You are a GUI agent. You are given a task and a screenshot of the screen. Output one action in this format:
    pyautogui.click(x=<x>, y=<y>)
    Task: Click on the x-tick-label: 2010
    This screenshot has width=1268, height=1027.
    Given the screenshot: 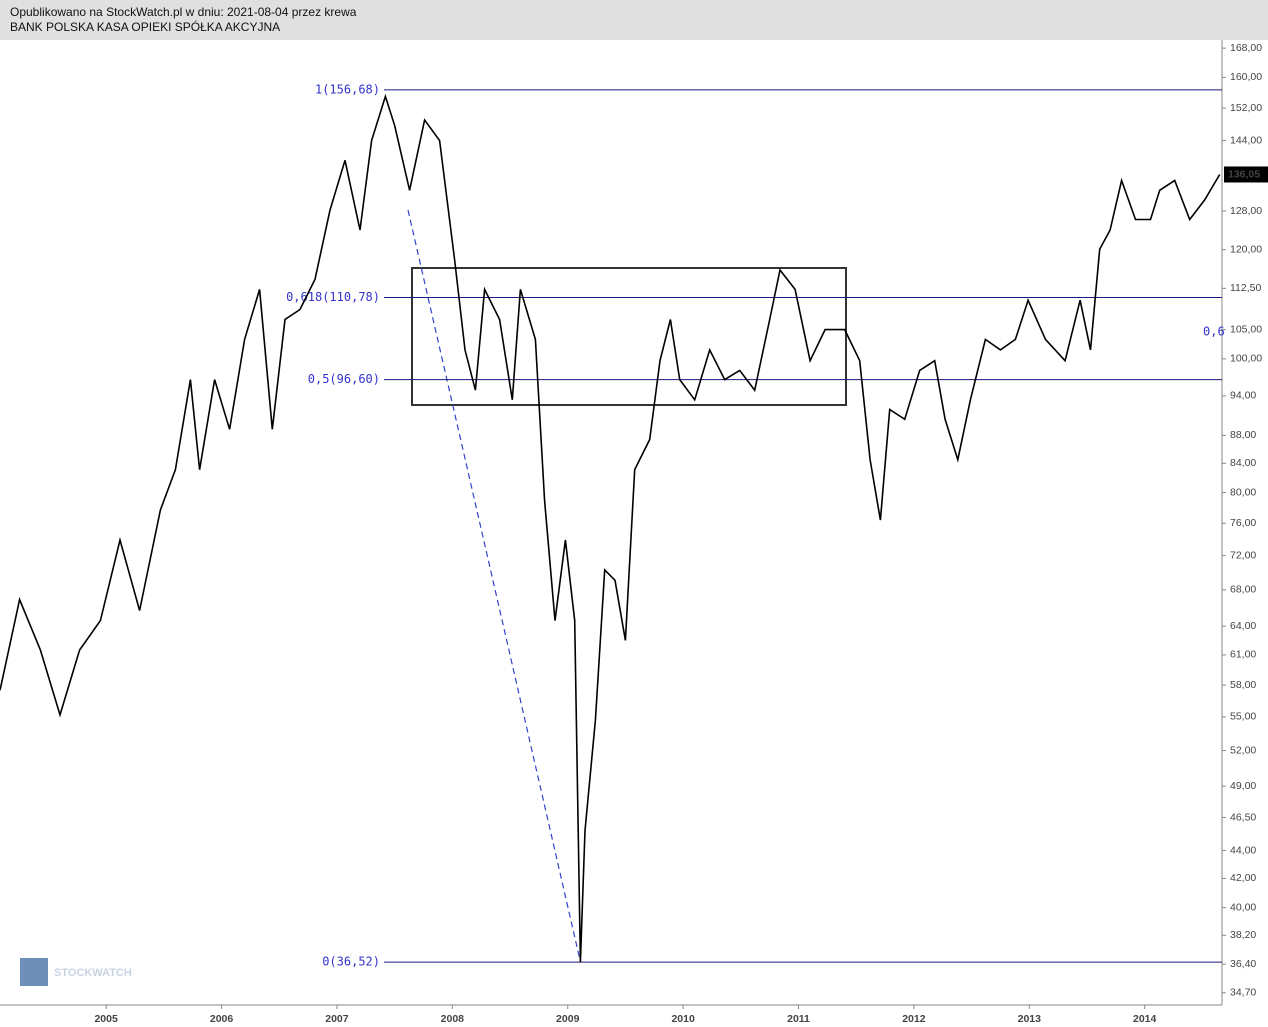 What is the action you would take?
    pyautogui.click(x=683, y=1019)
    